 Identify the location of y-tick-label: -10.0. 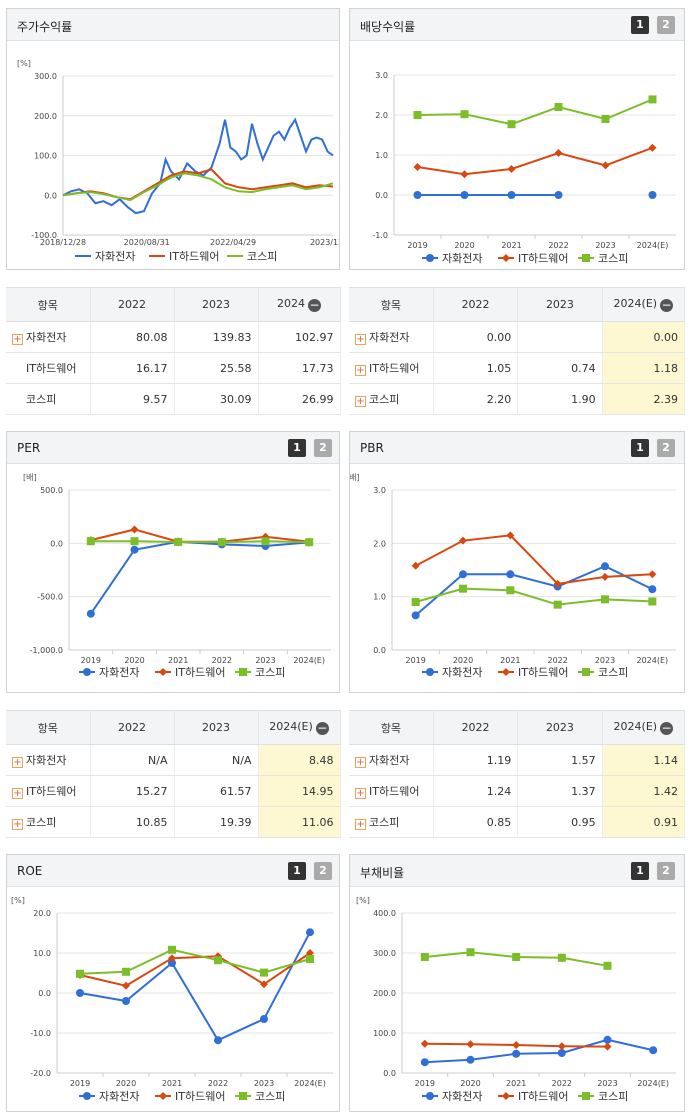
(40, 1033).